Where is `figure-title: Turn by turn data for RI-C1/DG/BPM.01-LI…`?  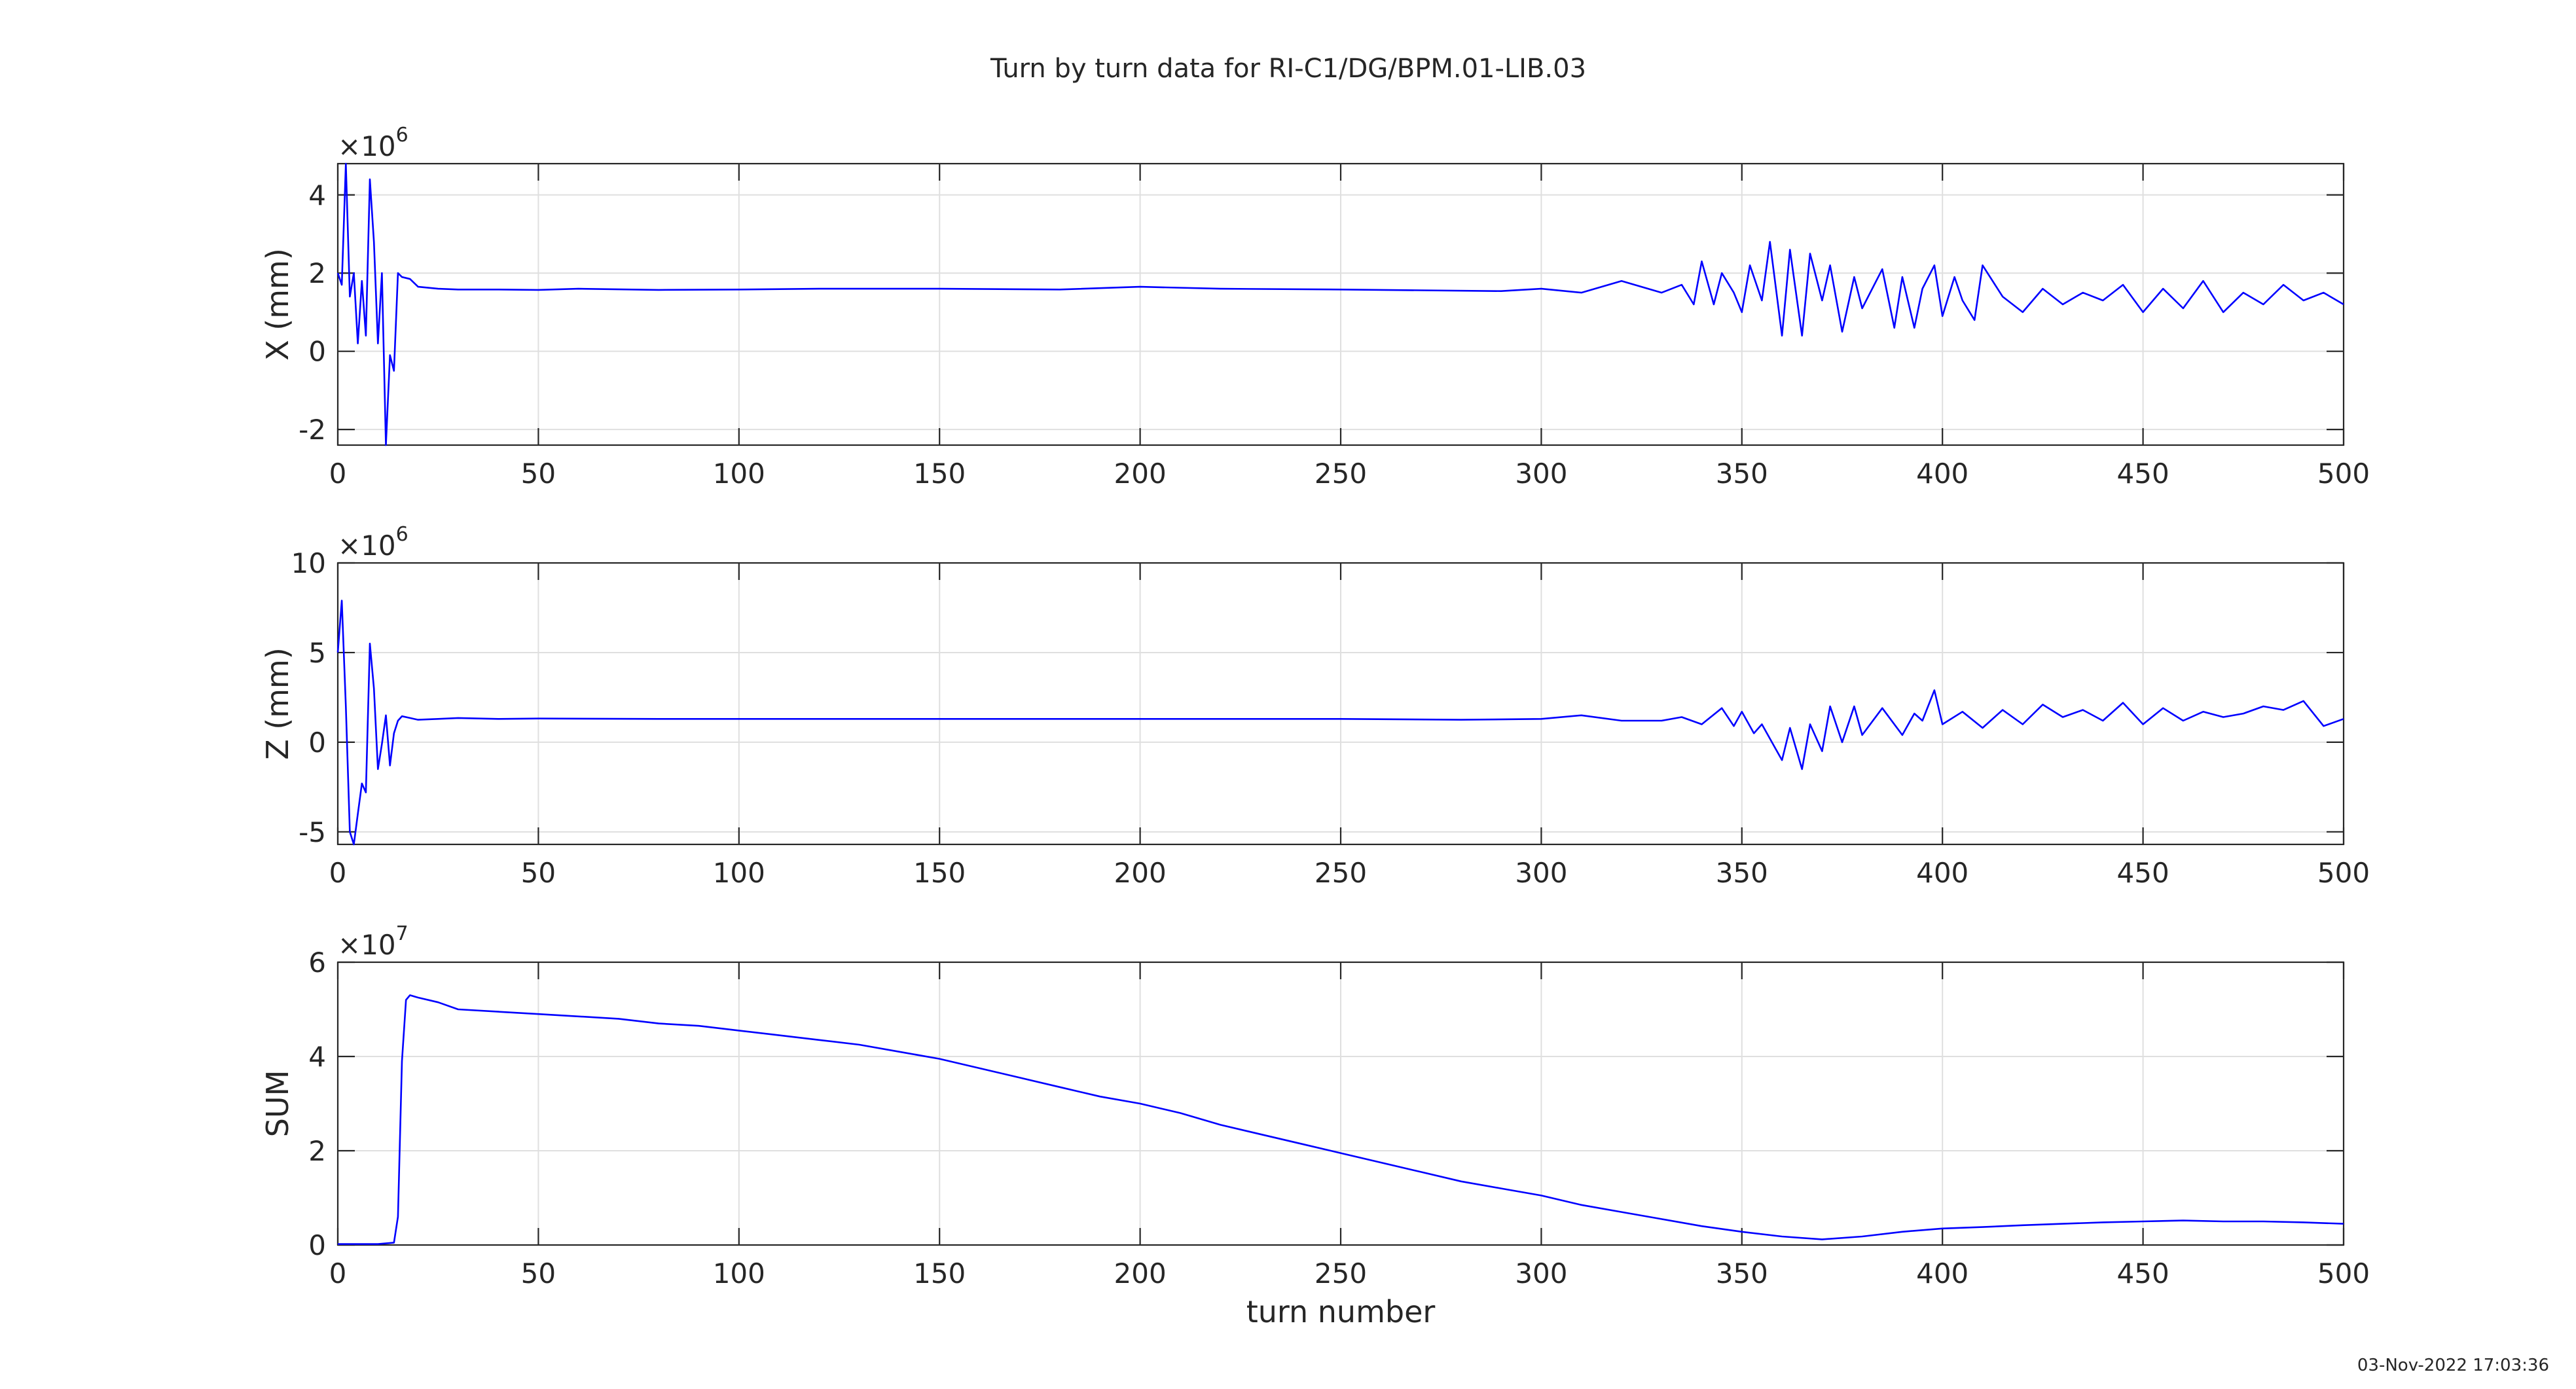 figure-title: Turn by turn data for RI-C1/DG/BPM.01-LI… is located at coordinates (1288, 69).